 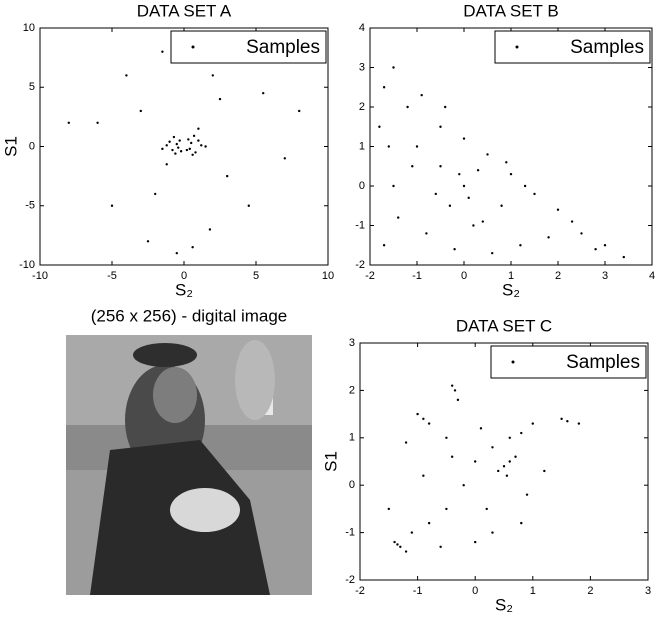 I want to click on x-tick-label: 3, so click(x=648, y=591).